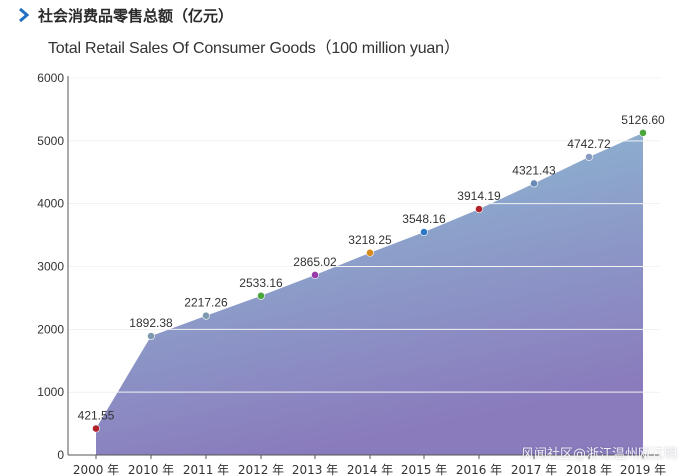 This screenshot has width=685, height=476. I want to click on data-label: 4321.43, so click(534, 170).